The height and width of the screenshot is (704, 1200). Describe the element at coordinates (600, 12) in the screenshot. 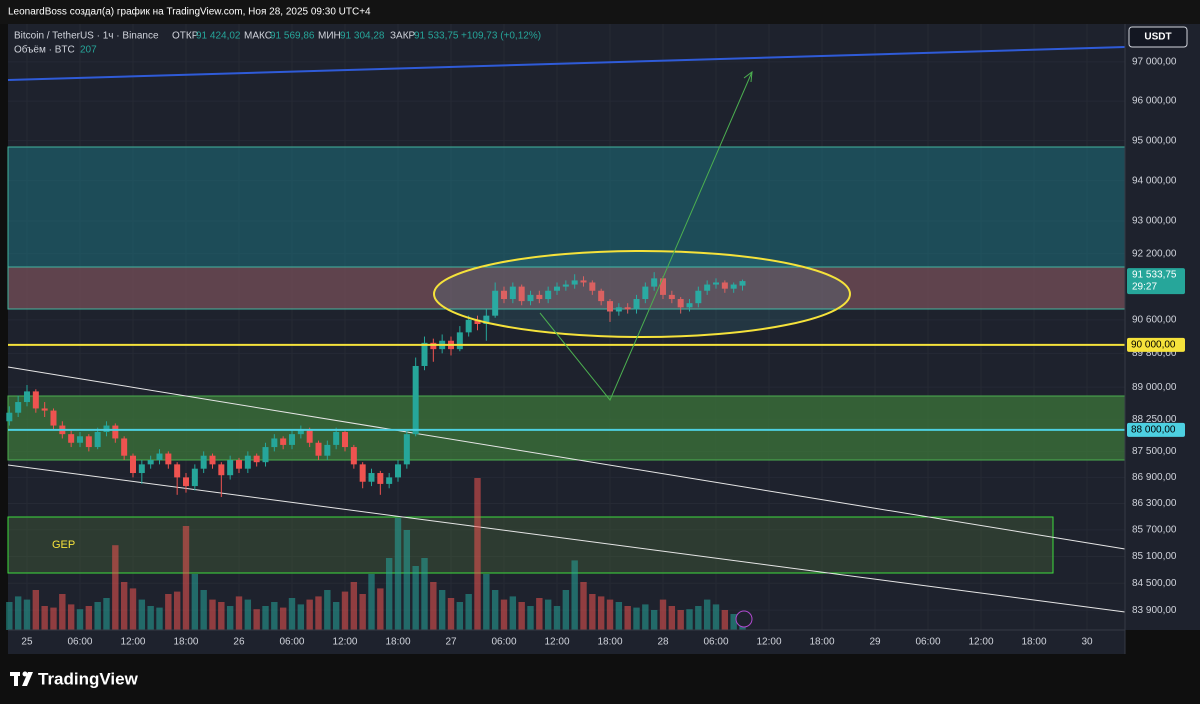

I see `top-bar` at that location.